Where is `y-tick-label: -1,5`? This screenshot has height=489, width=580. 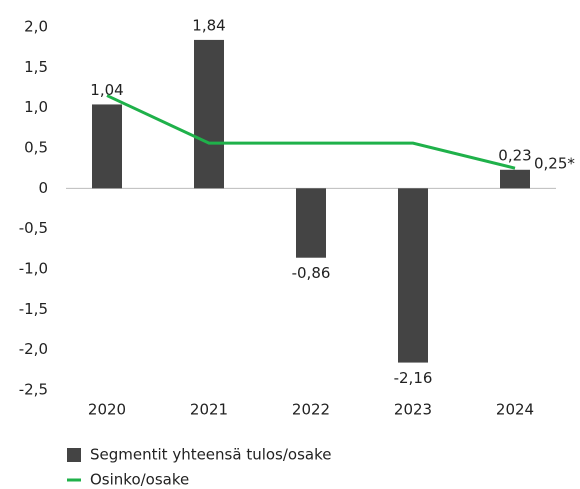 y-tick-label: -1,5 is located at coordinates (33, 309).